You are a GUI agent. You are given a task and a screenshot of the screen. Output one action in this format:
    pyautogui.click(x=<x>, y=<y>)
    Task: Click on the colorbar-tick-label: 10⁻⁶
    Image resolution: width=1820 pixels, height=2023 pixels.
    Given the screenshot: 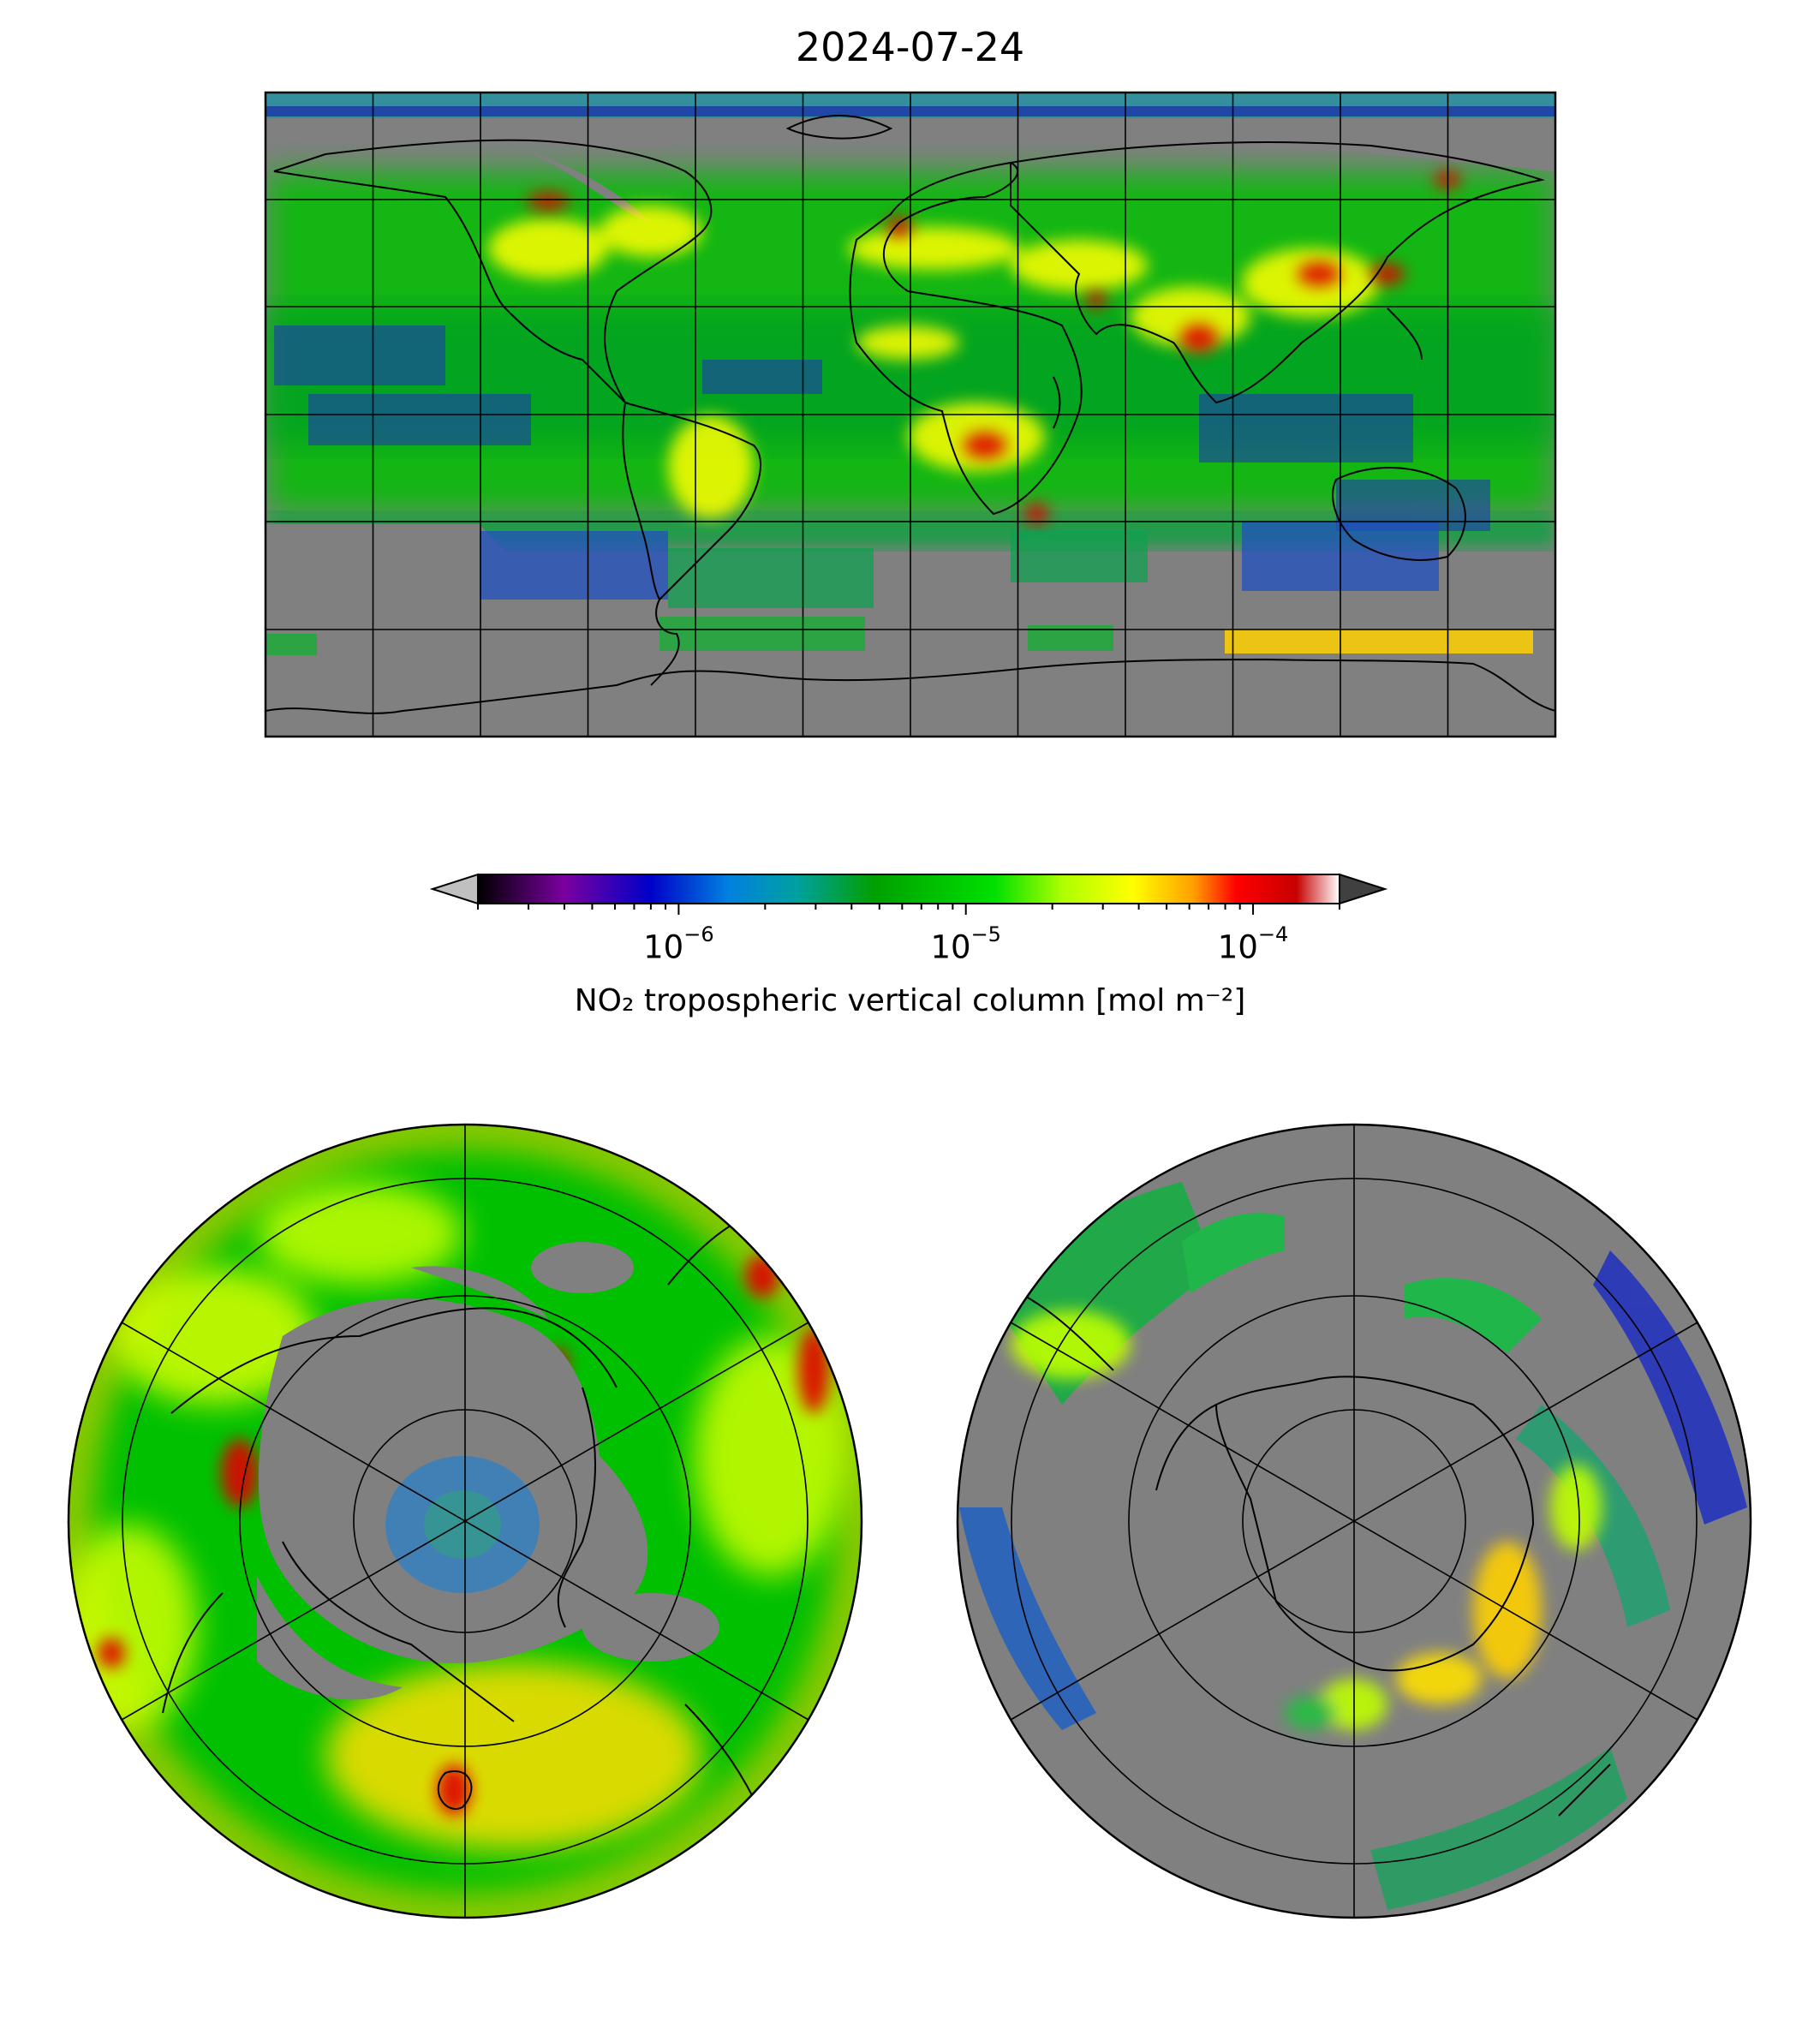 What is the action you would take?
    pyautogui.click(x=679, y=944)
    